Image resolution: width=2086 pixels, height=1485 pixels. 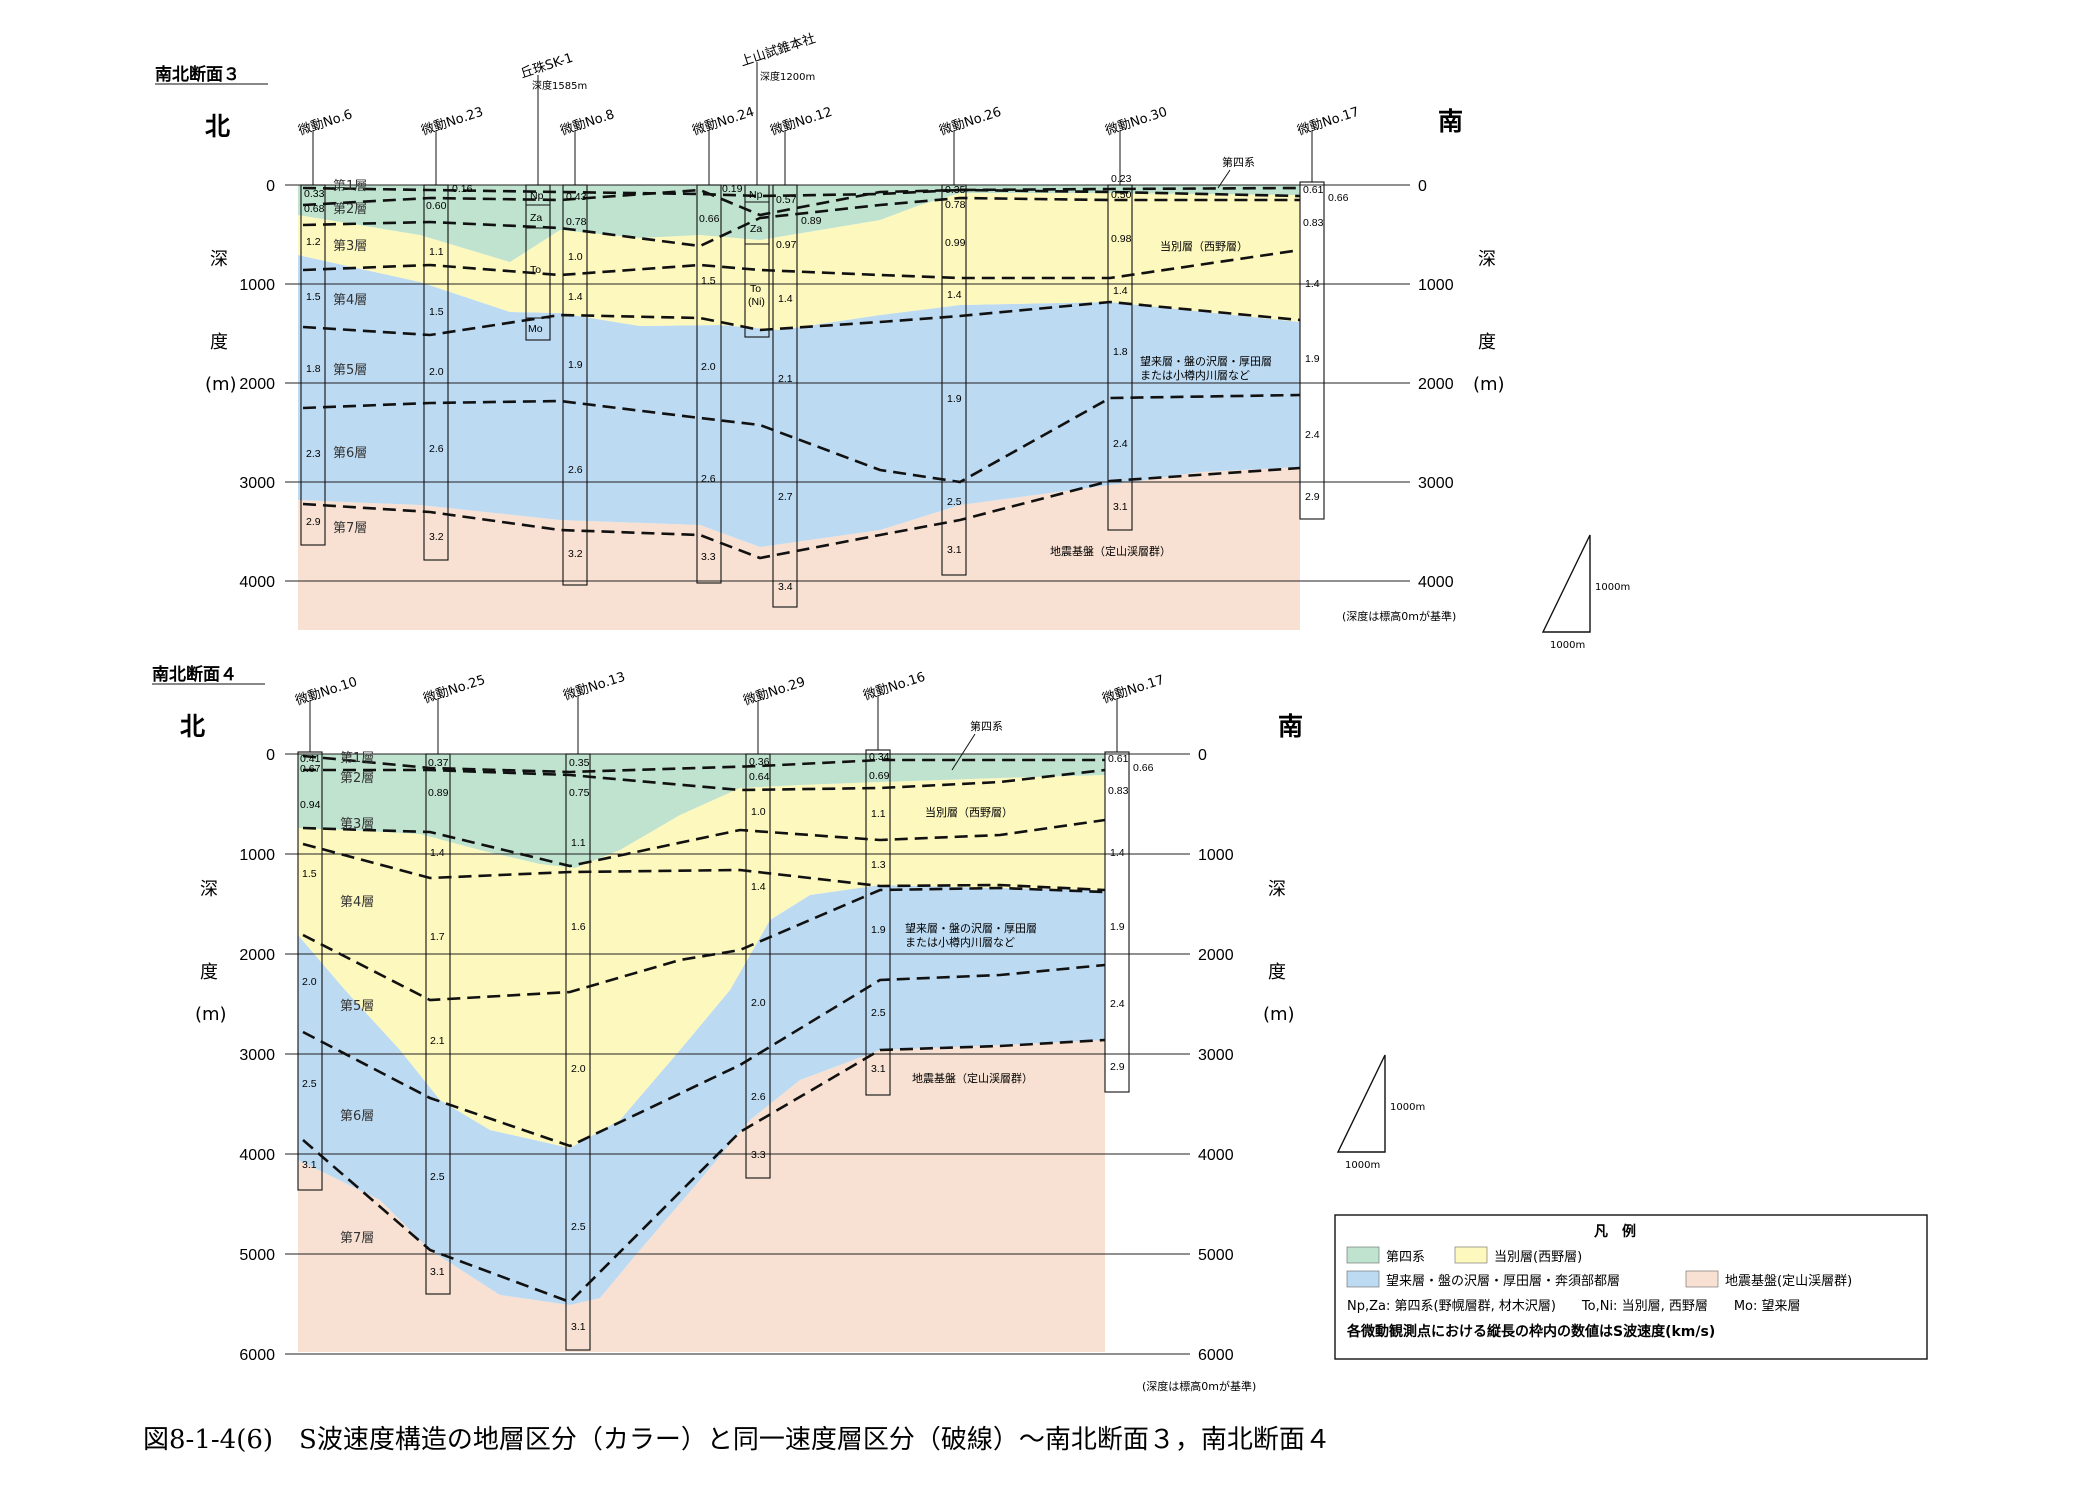 I want to click on depth-label: 3000, so click(x=257, y=483).